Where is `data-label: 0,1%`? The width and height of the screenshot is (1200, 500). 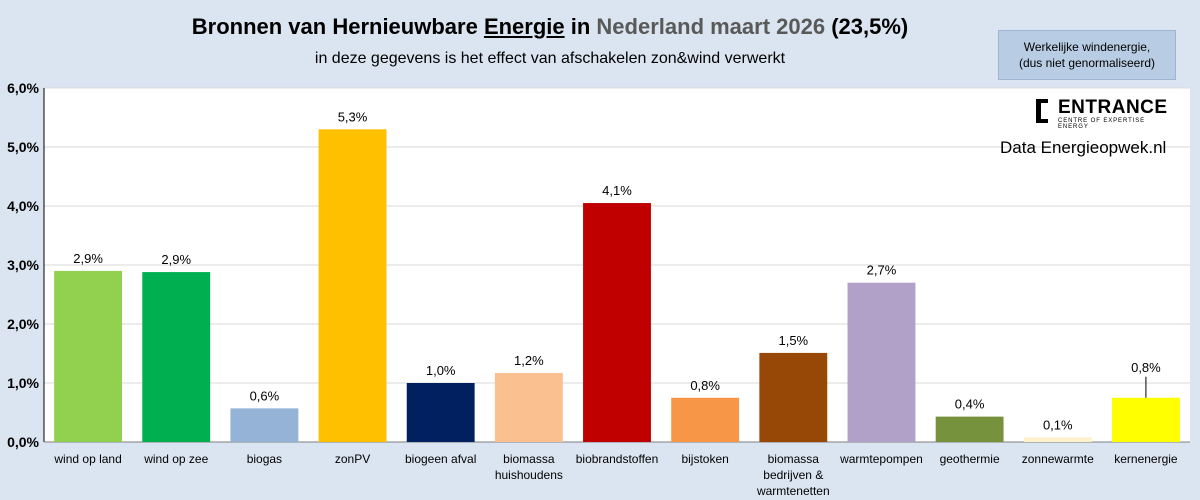
data-label: 0,1% is located at coordinates (1058, 424).